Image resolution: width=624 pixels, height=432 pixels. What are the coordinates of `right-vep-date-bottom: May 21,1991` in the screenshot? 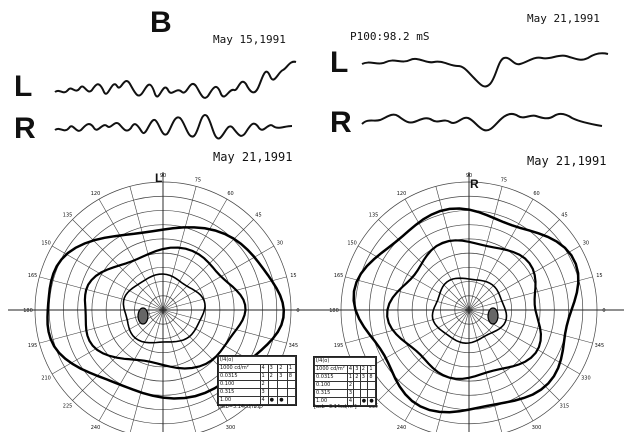 It's located at (567, 161).